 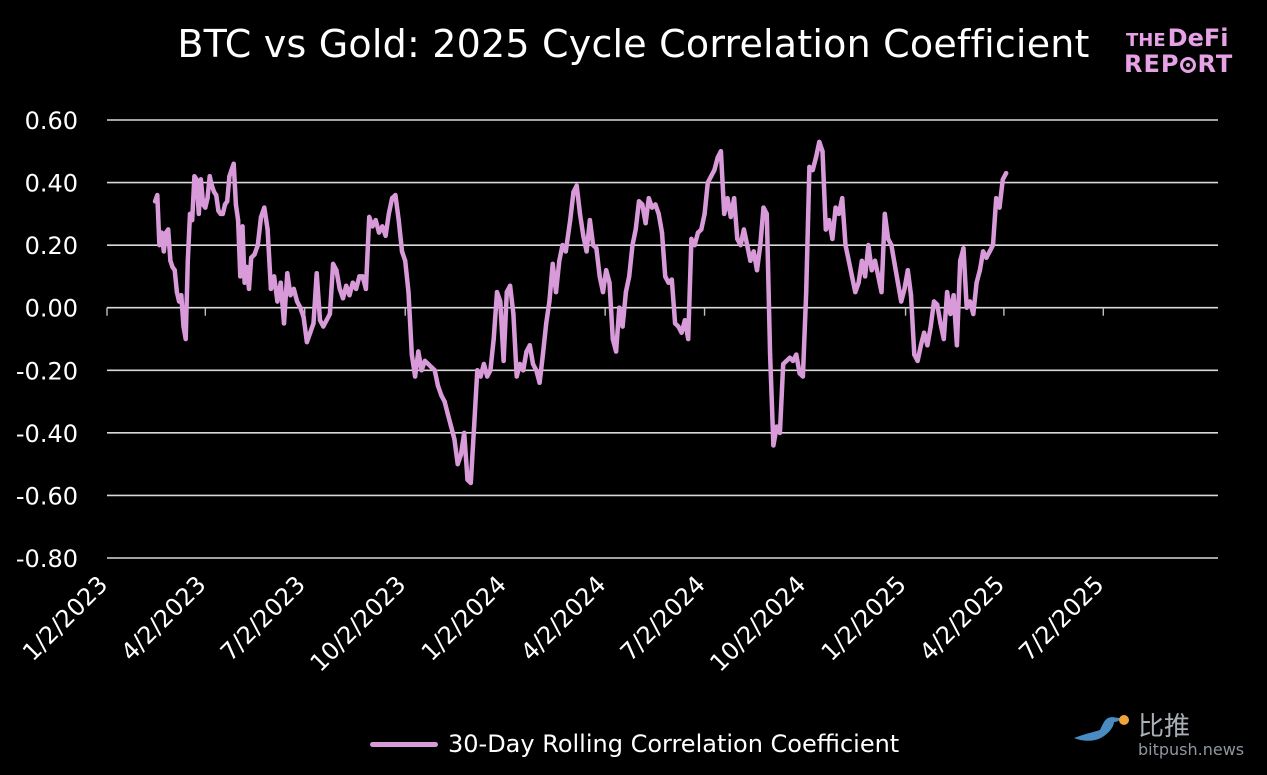 What do you see at coordinates (1101, 728) in the screenshot?
I see `bird-icon` at bounding box center [1101, 728].